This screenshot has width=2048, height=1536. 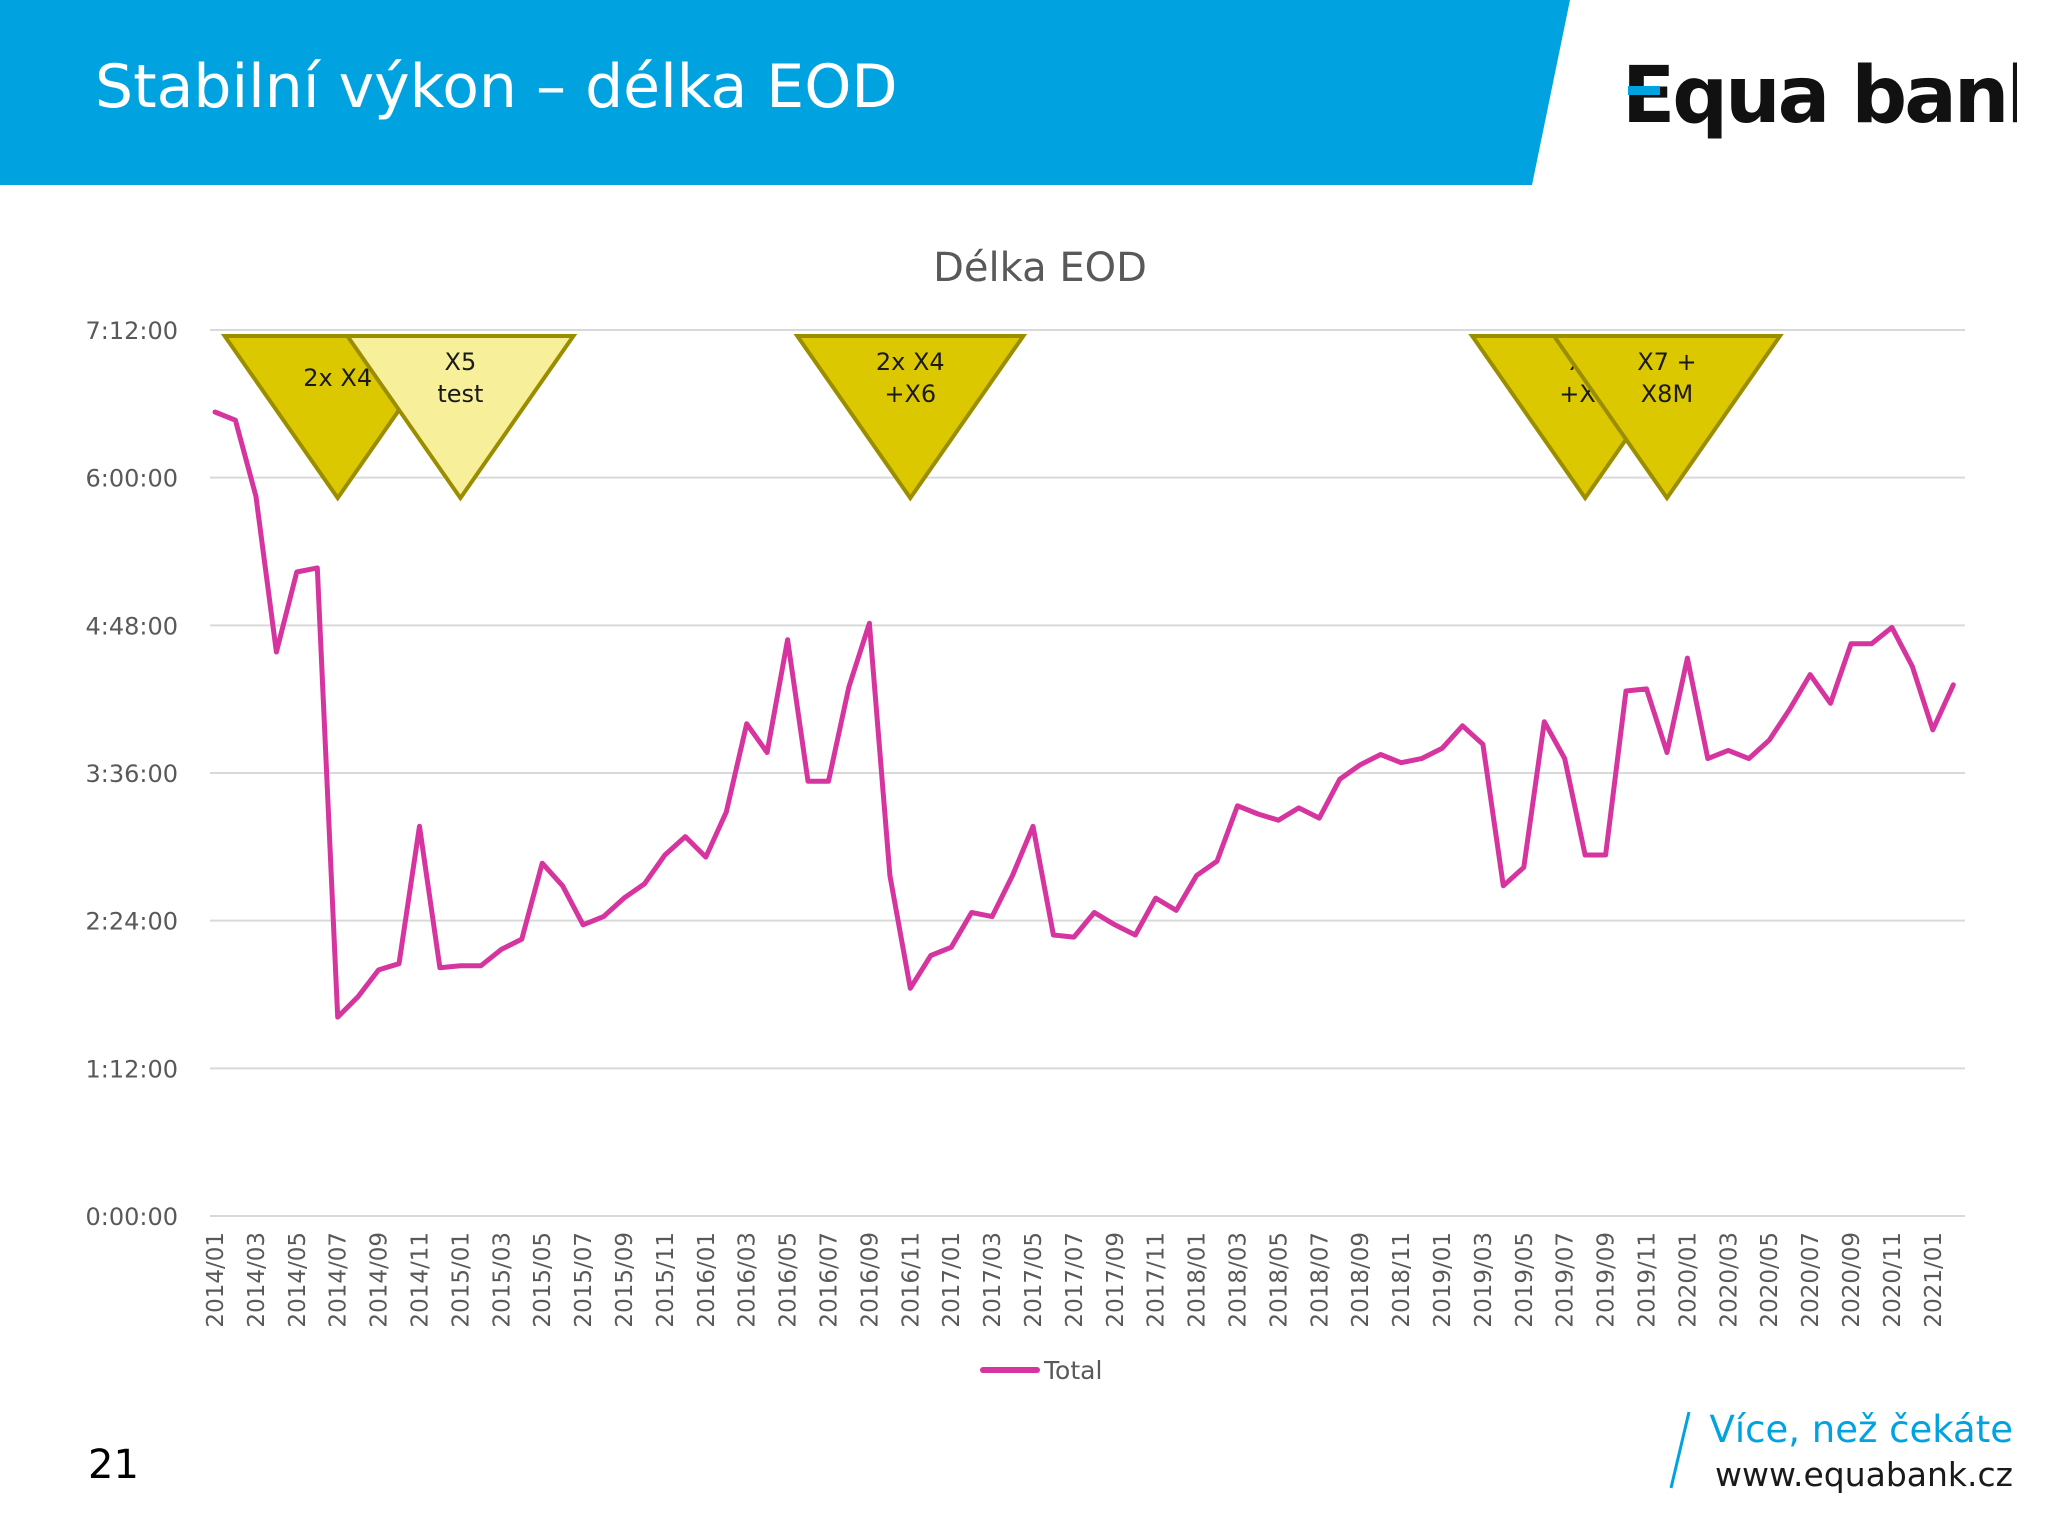 I want to click on footer-slash-icon, so click(x=1680, y=1450).